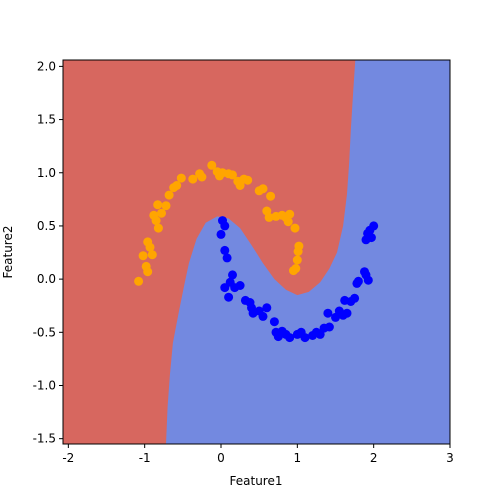  I want to click on y-tick-label-7: 2.0, so click(46, 66).